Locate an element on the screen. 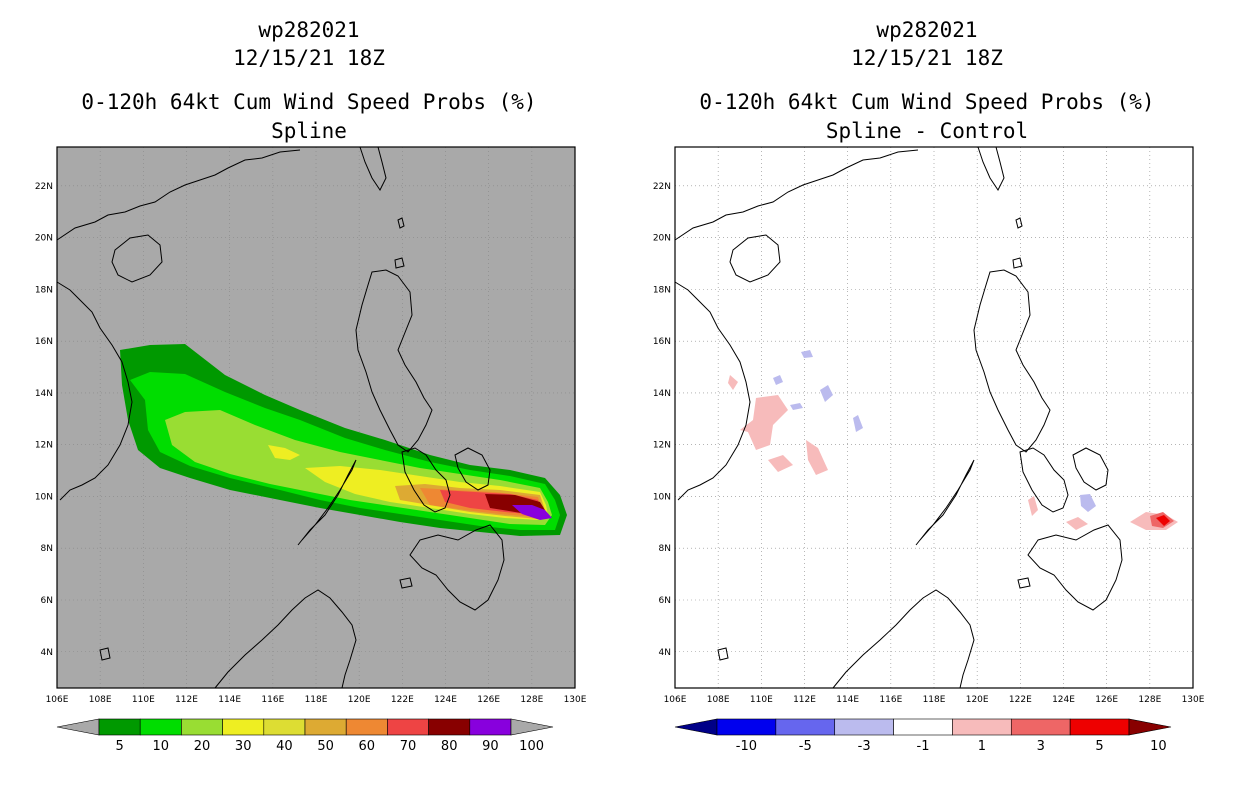 Image resolution: width=1236 pixels, height=800 pixels. x-tick-label: 126E is located at coordinates (488, 700).